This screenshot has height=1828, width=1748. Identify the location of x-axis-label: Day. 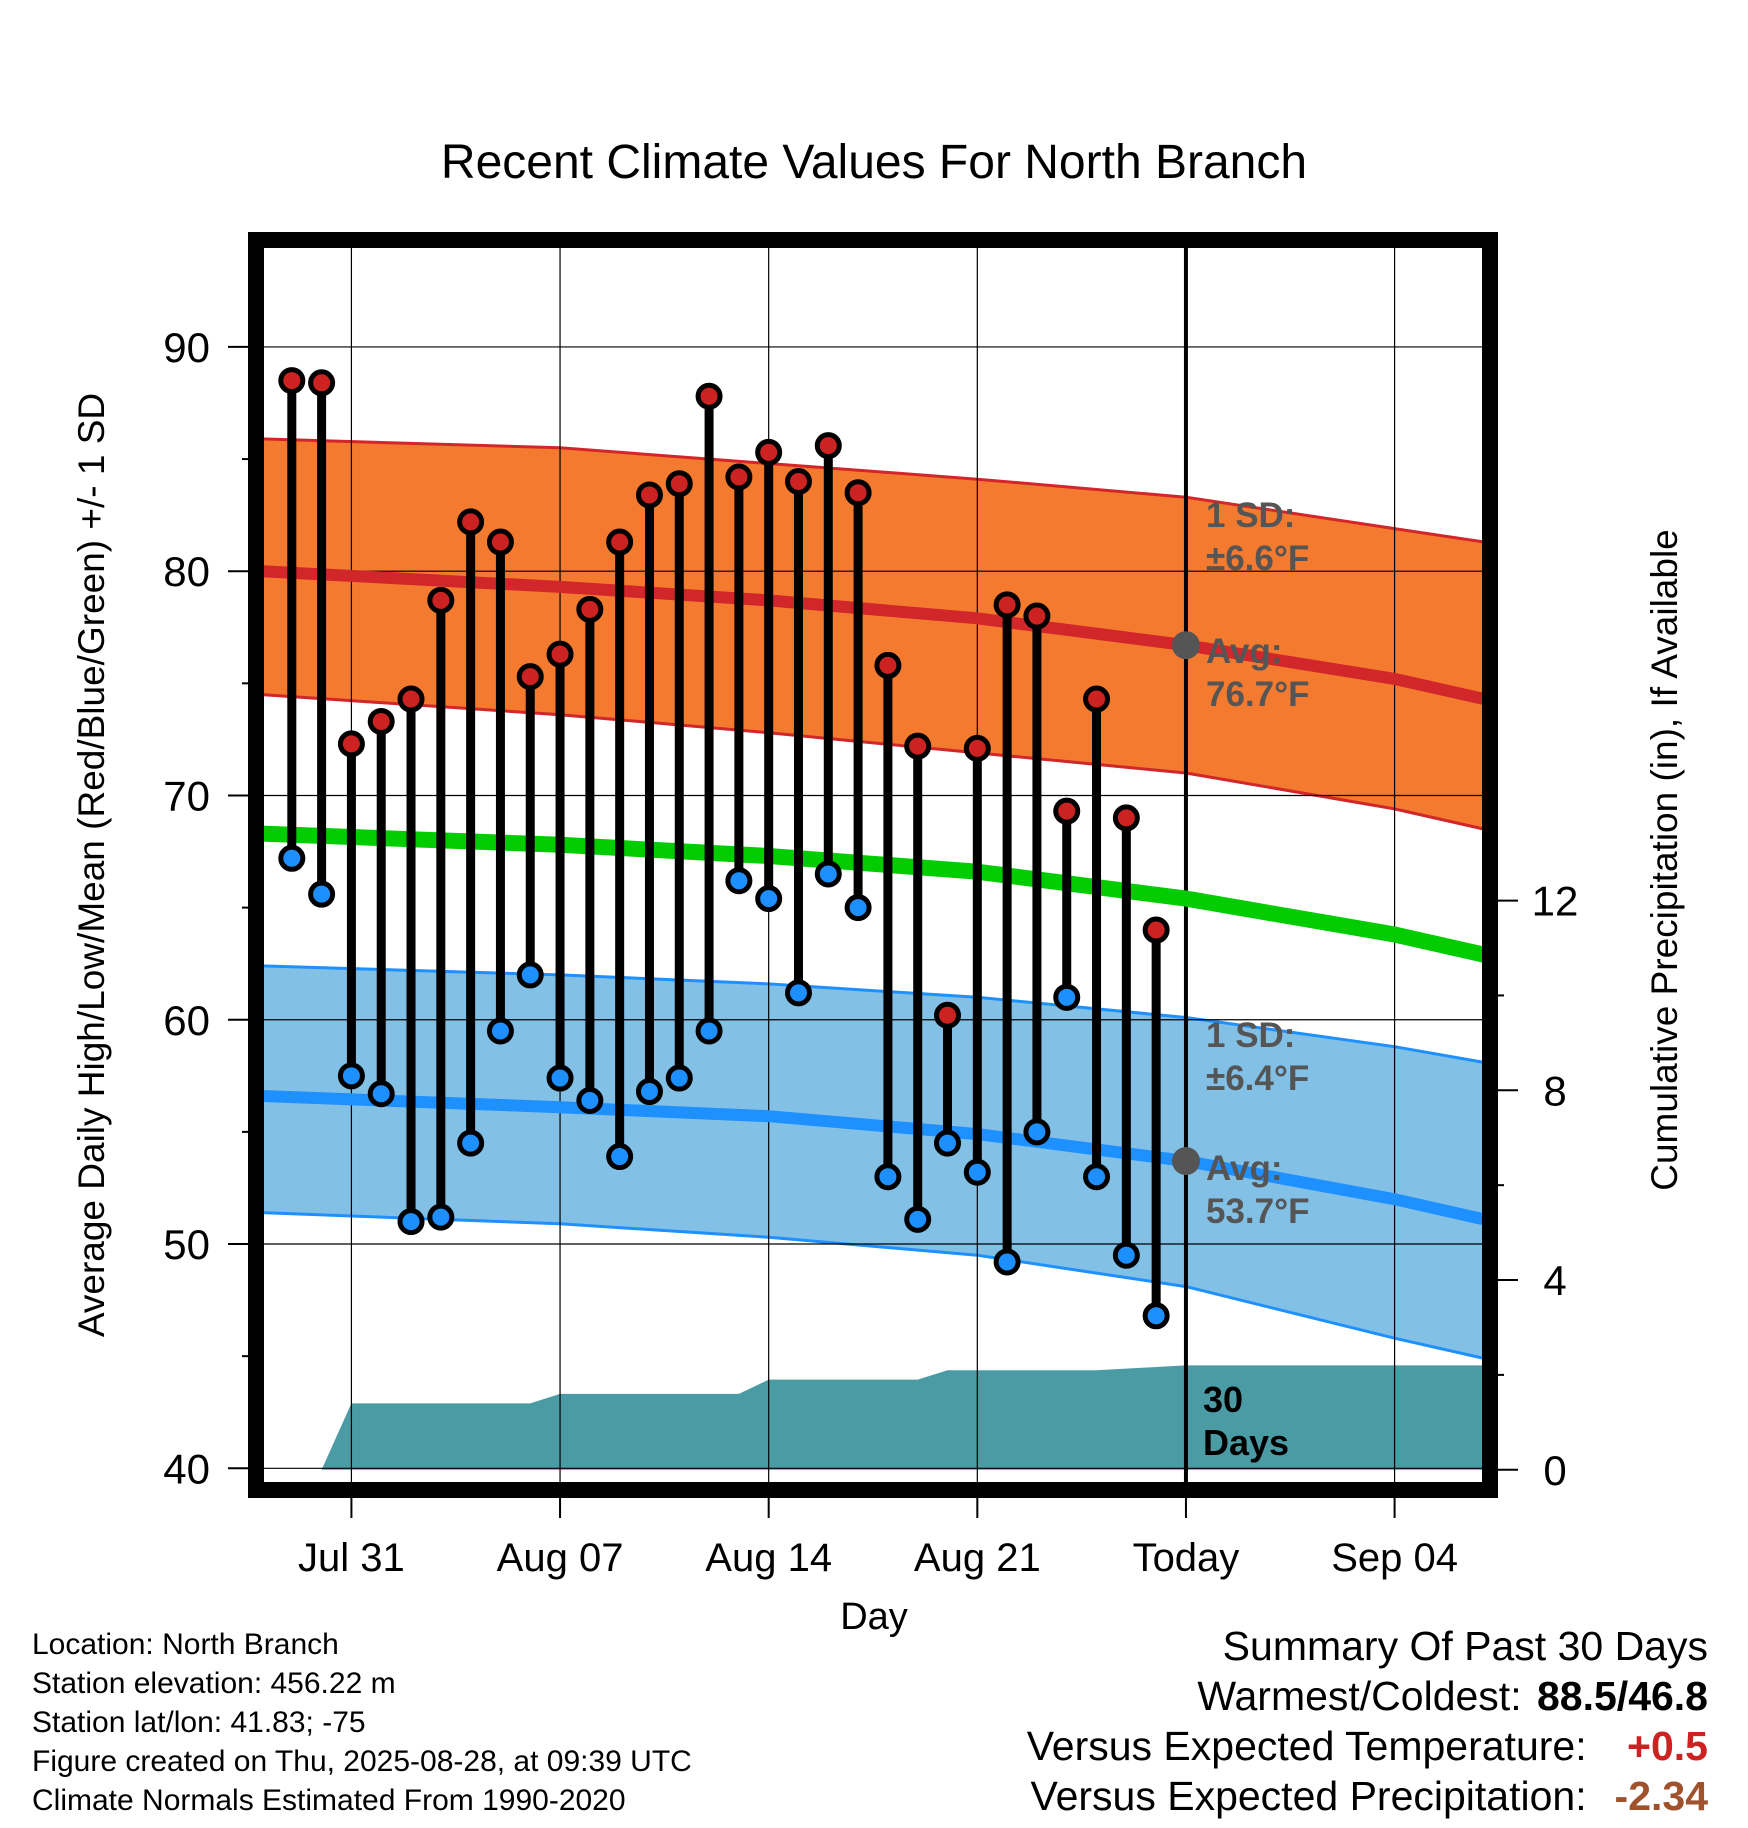
(874, 1617).